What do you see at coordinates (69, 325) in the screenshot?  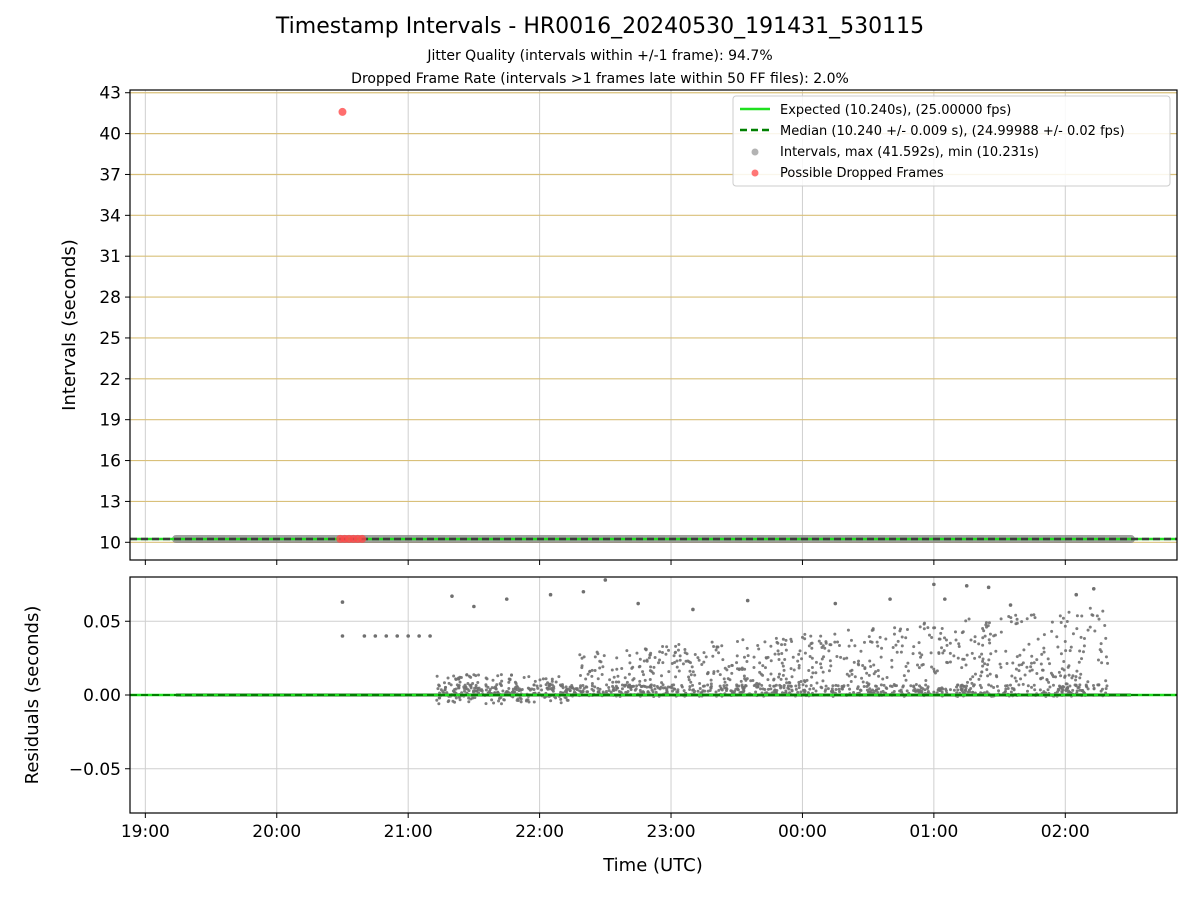 I see `intervals-y-axis-label: Intervals (seconds)` at bounding box center [69, 325].